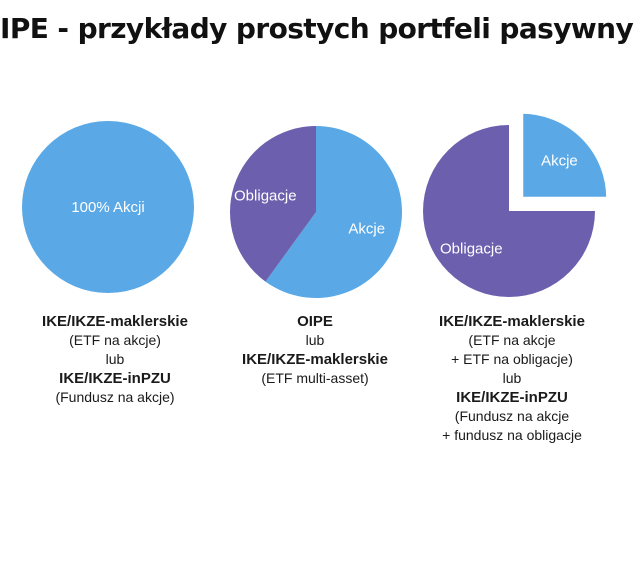  I want to click on pie3-slice-obligacje, so click(509, 211).